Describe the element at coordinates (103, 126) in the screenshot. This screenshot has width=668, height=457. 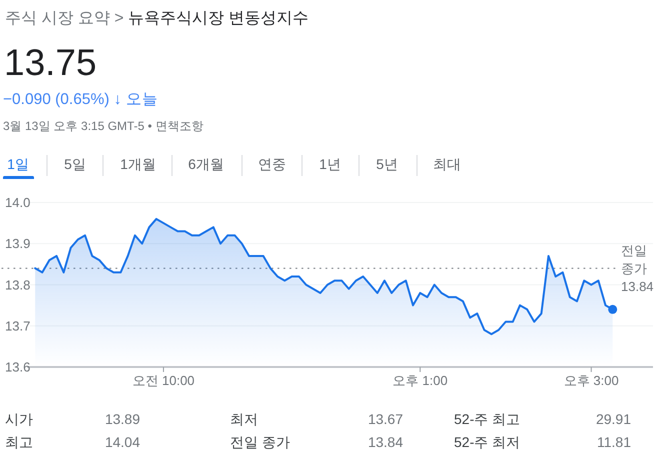
I see `timestamp: 3월 13일 오후 3:15 GMT-5 • 면책조항` at that location.